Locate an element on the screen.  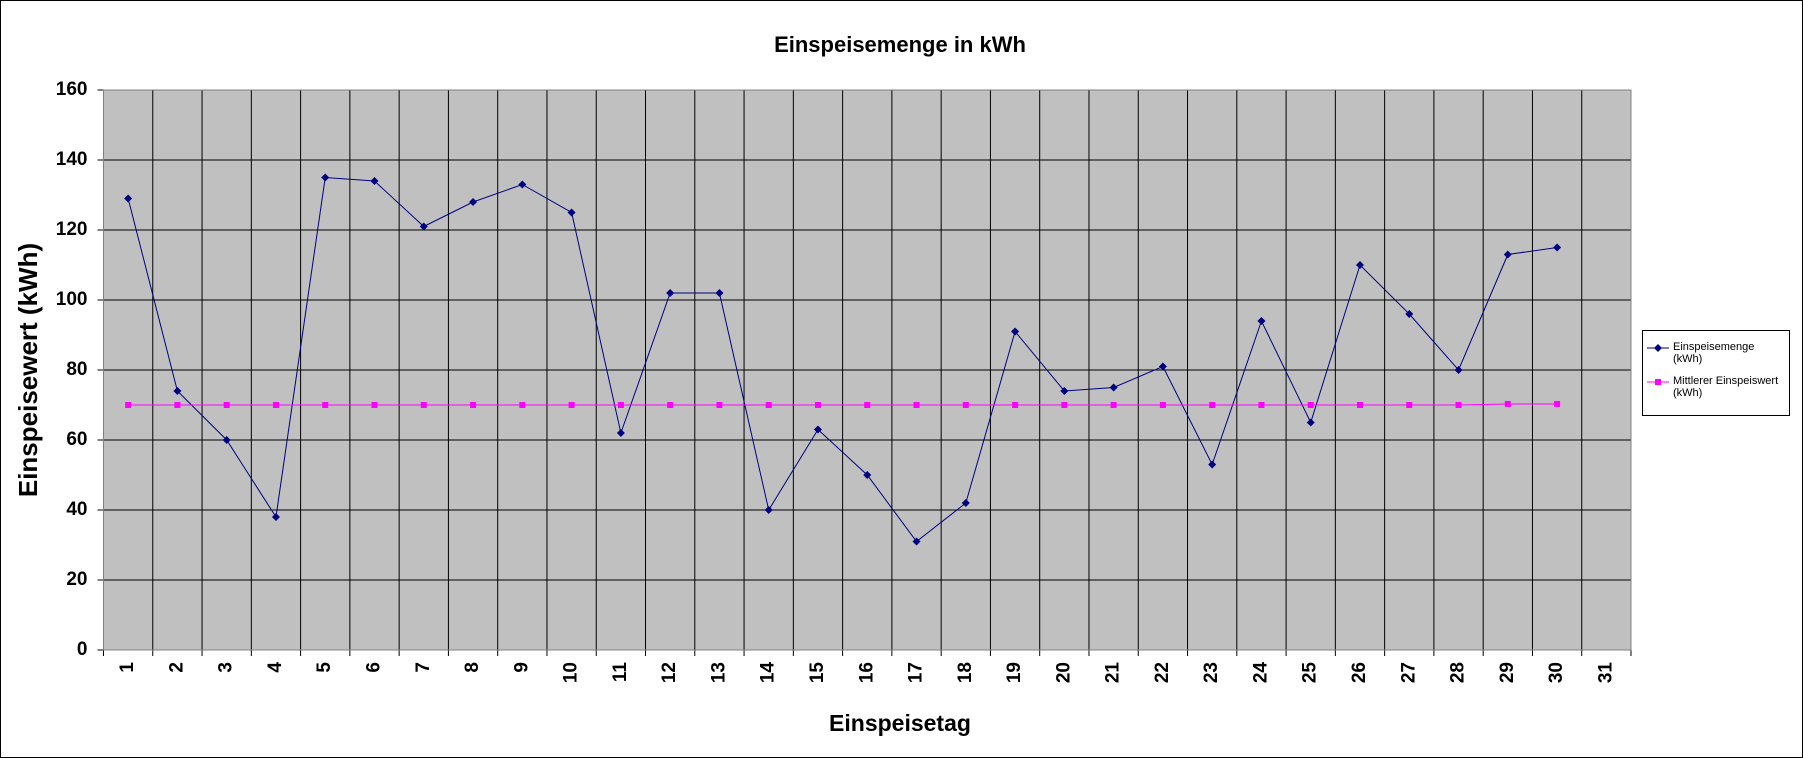
x-tick-label: 16 is located at coordinates (866, 672).